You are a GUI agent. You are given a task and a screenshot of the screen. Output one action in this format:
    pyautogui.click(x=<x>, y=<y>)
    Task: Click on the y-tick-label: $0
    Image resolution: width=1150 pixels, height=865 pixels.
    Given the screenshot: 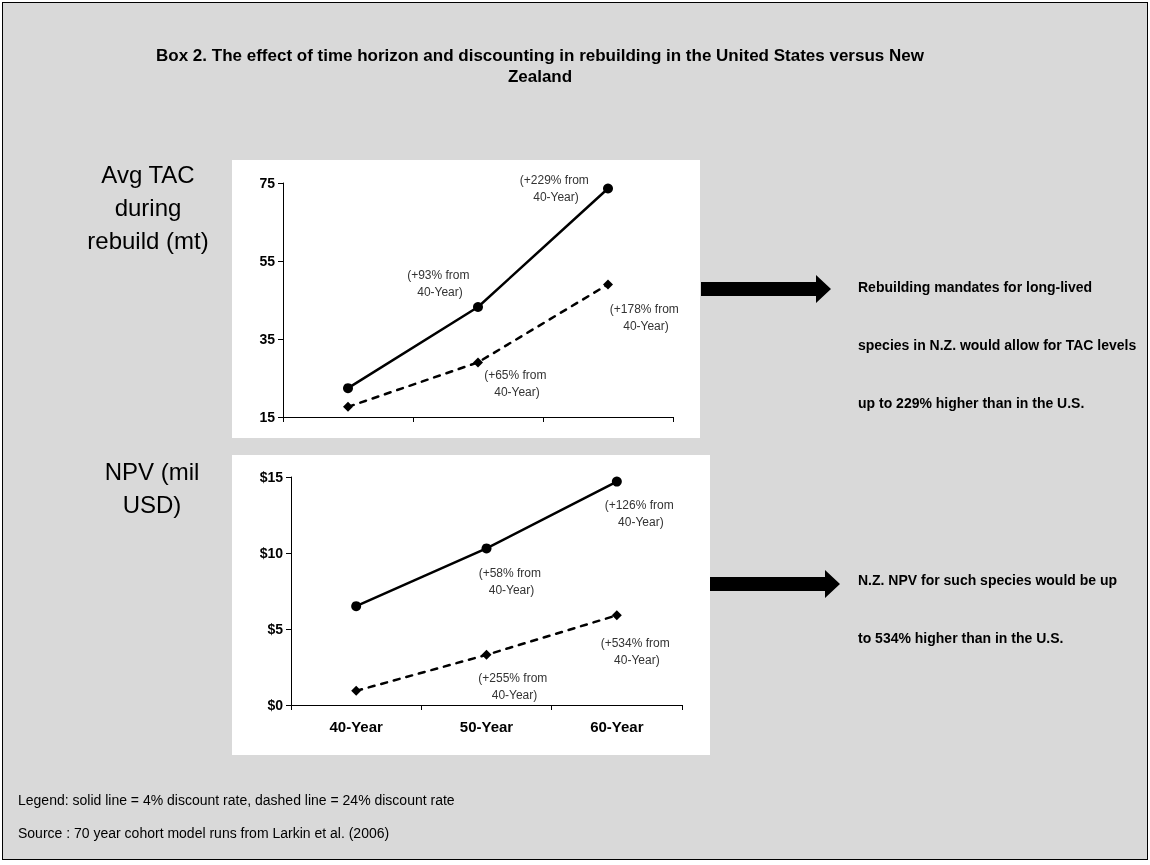 What is the action you would take?
    pyautogui.click(x=275, y=705)
    